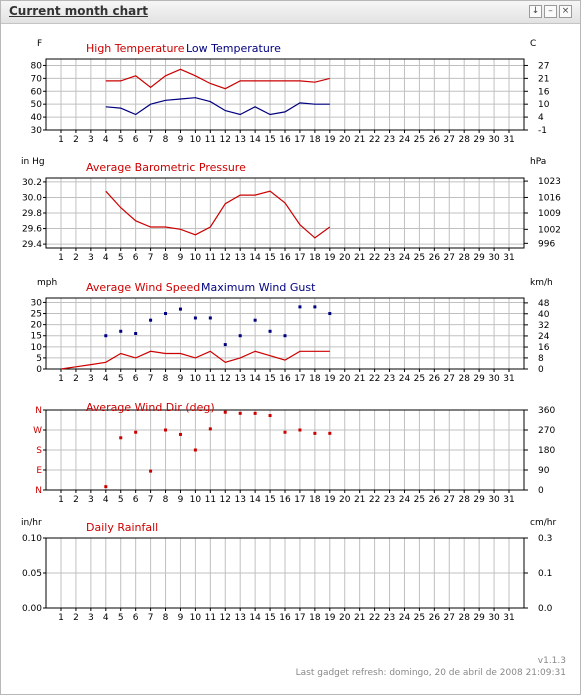  I want to click on x-tick-label: 1, so click(61, 379).